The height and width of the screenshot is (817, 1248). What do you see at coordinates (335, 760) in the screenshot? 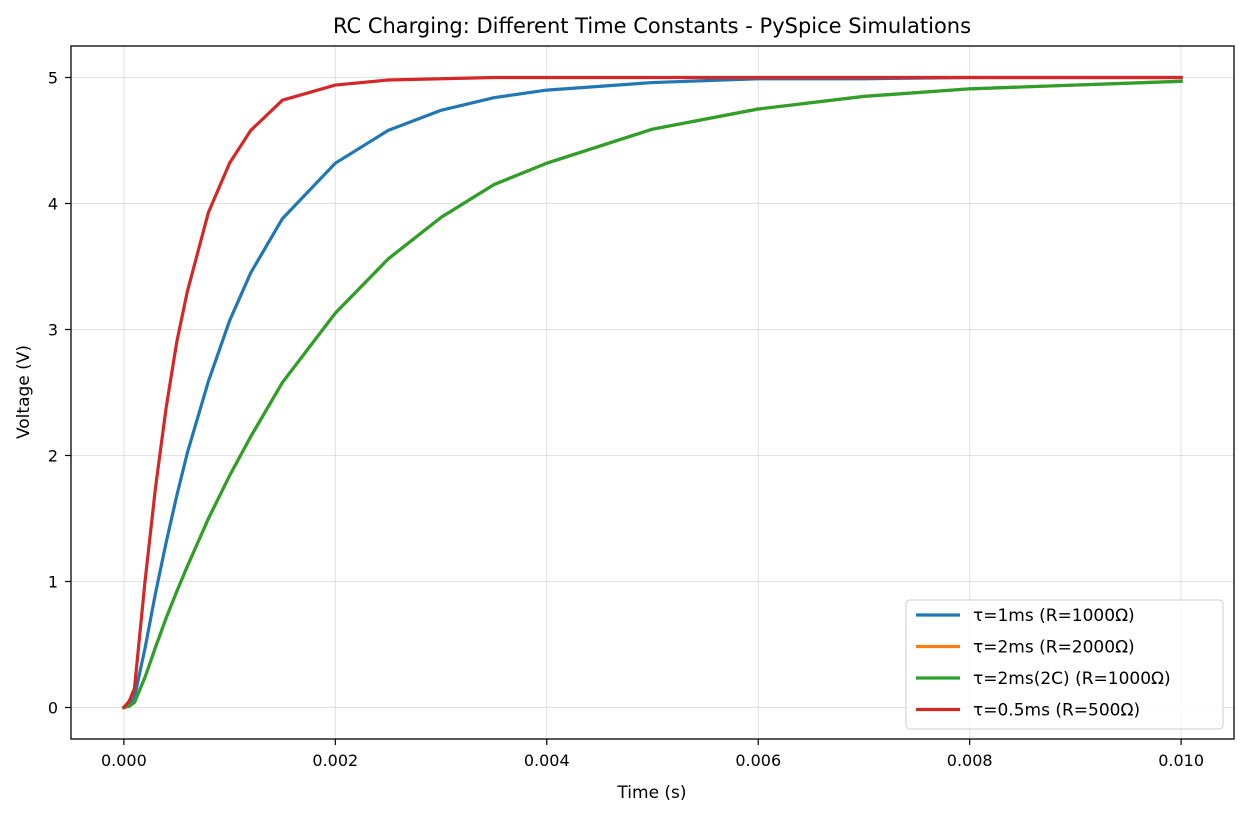
I see `x-tick-label: 0.002` at bounding box center [335, 760].